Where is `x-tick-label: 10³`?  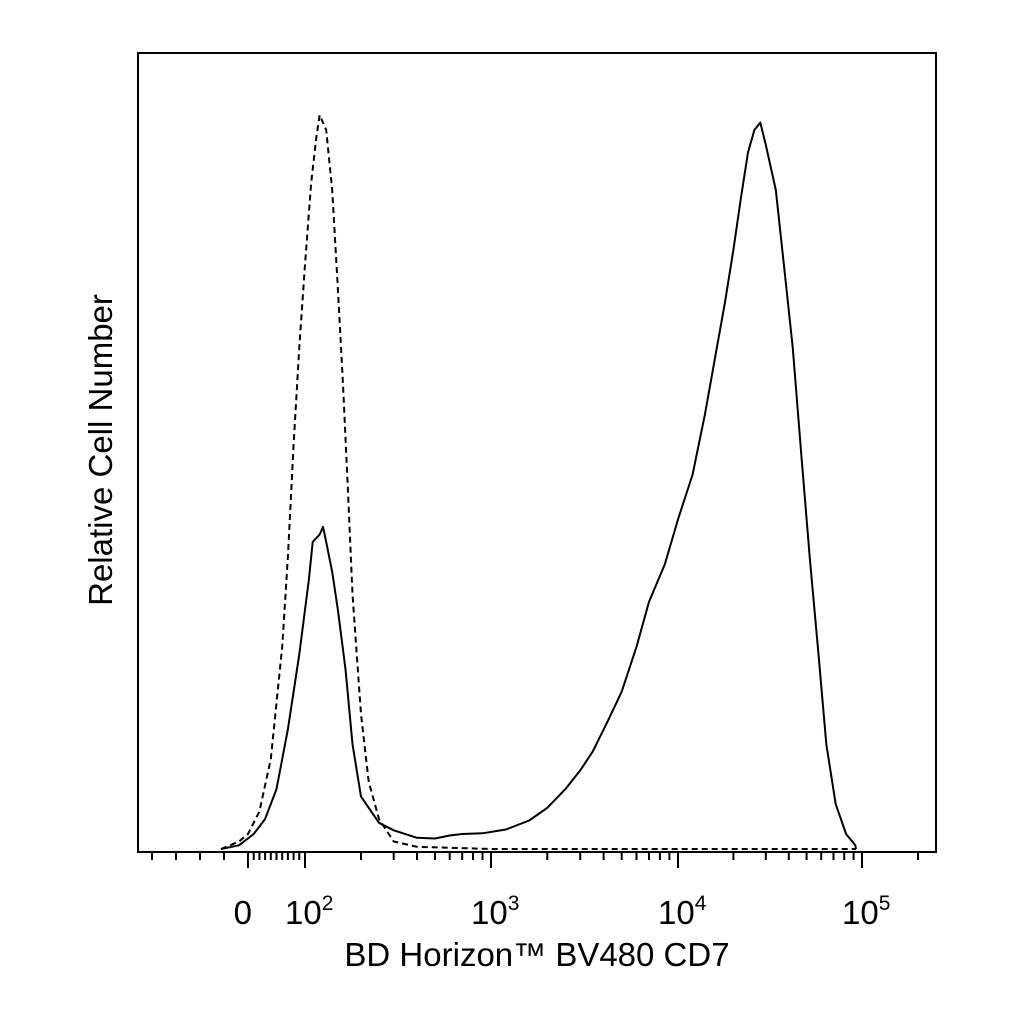
x-tick-label: 10³ is located at coordinates (495, 911).